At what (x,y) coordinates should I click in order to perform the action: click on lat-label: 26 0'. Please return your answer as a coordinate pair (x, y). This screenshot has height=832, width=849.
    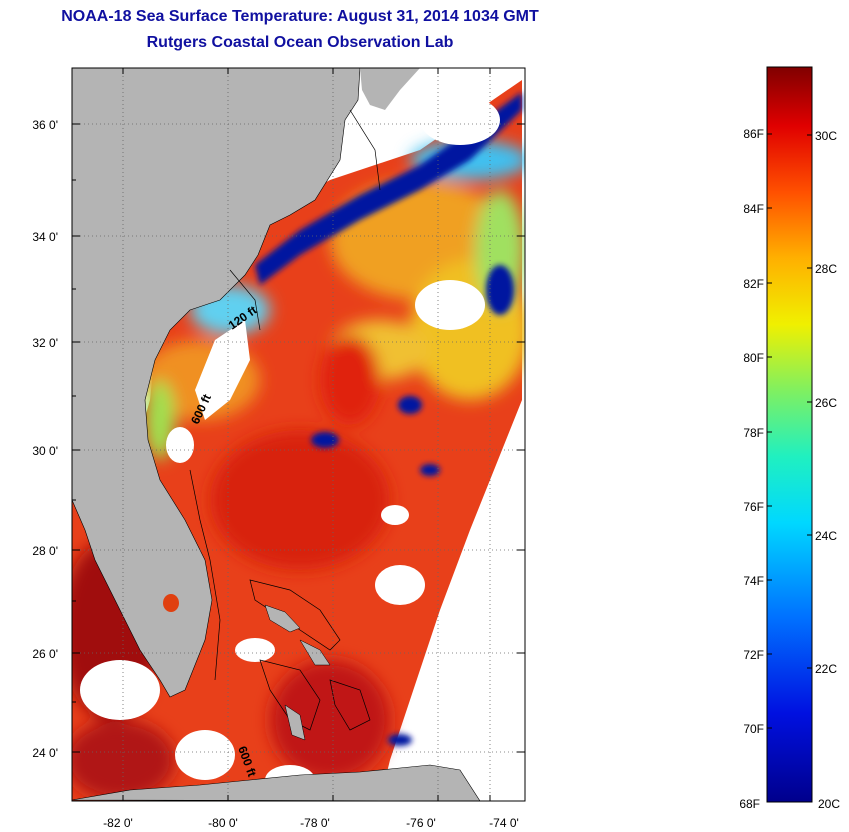
    Looking at the image, I should click on (45, 654).